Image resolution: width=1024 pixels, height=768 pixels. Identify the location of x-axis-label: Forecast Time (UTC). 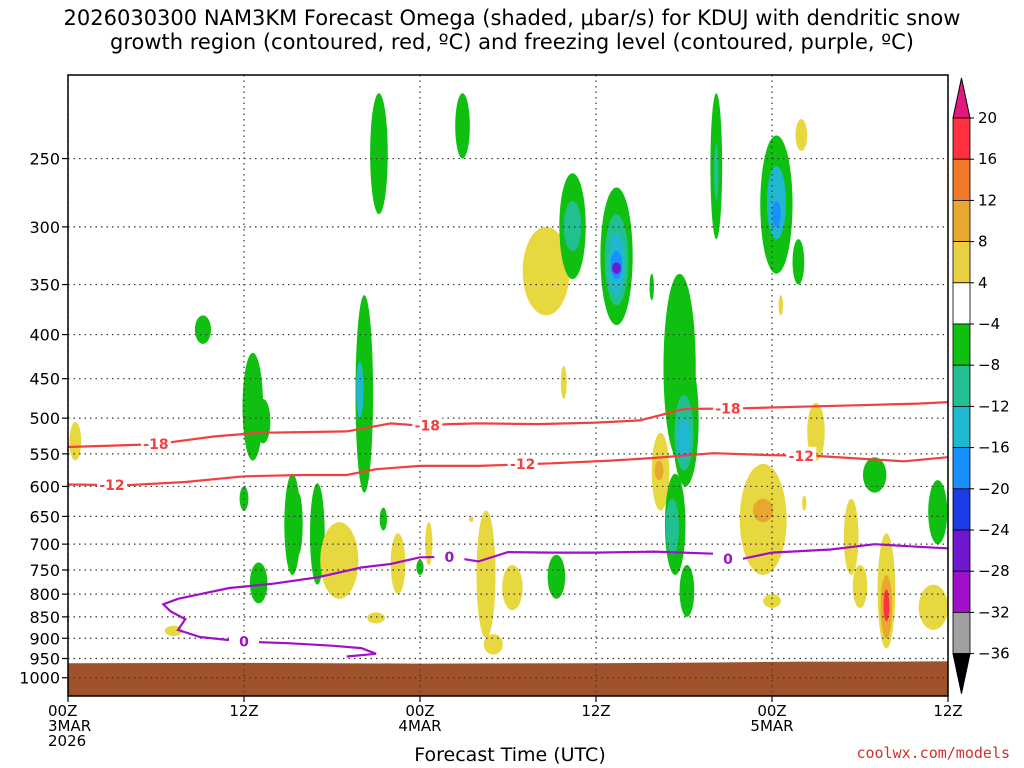
(510, 755).